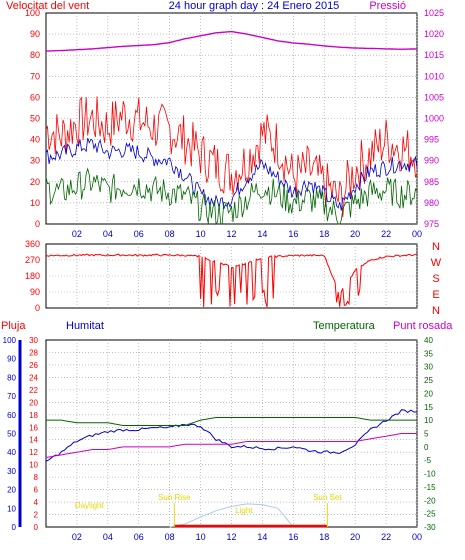 This screenshot has height=560, width=465. Describe the element at coordinates (37, 308) in the screenshot. I see `direction-y-tick-label: 0` at that location.